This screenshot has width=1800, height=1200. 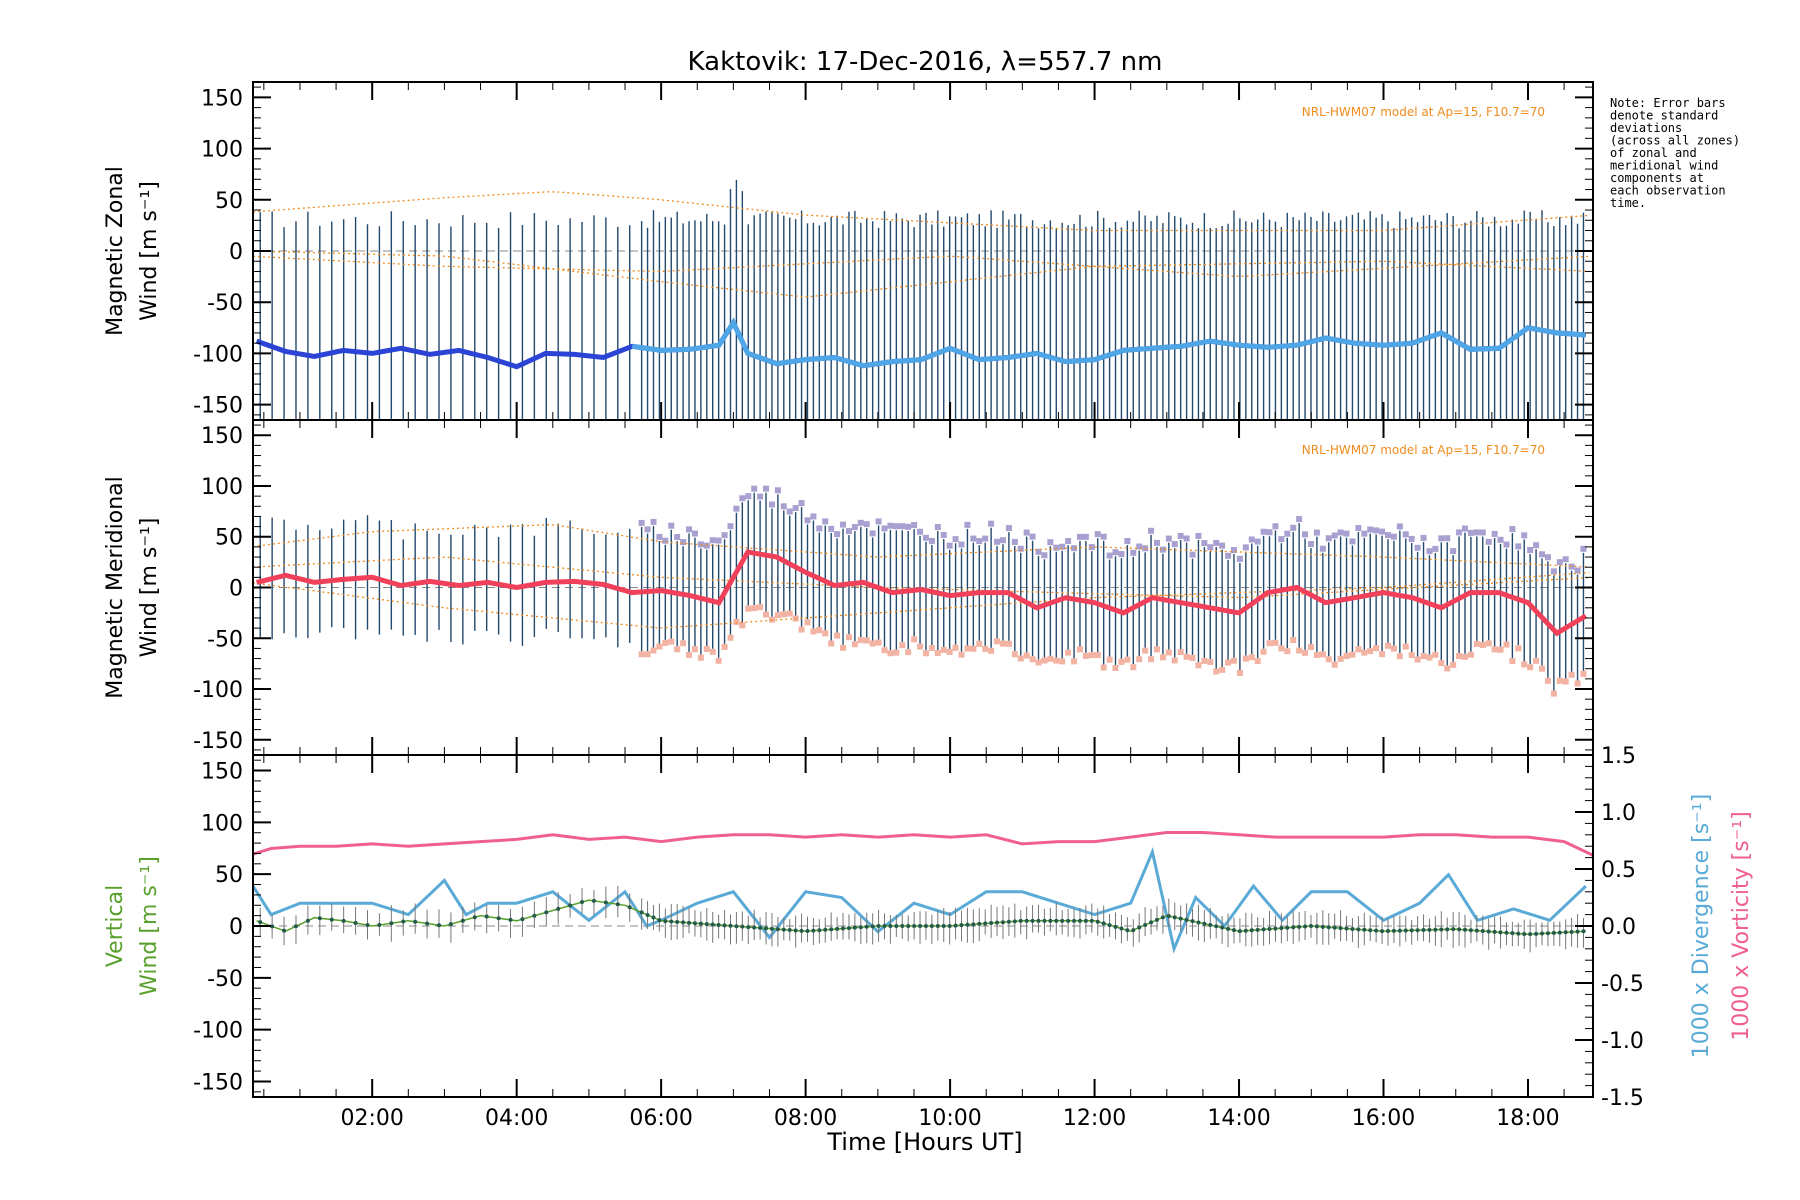 I want to click on note-line: meridional wind, so click(x=1664, y=166).